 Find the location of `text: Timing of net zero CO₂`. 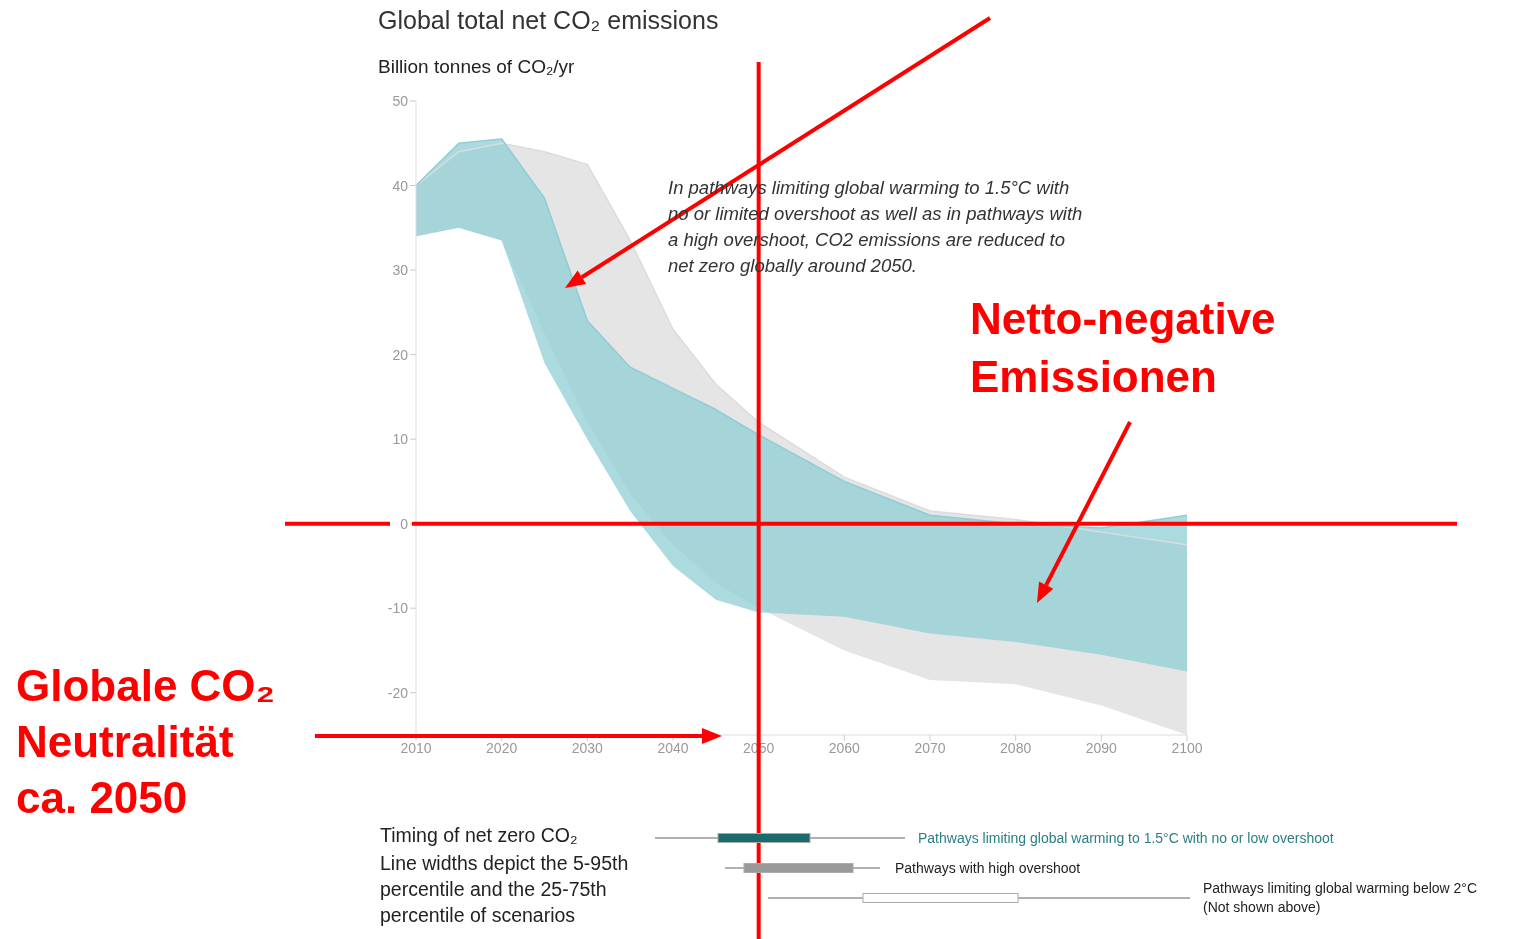

text: Timing of net zero CO₂ is located at coordinates (479, 835).